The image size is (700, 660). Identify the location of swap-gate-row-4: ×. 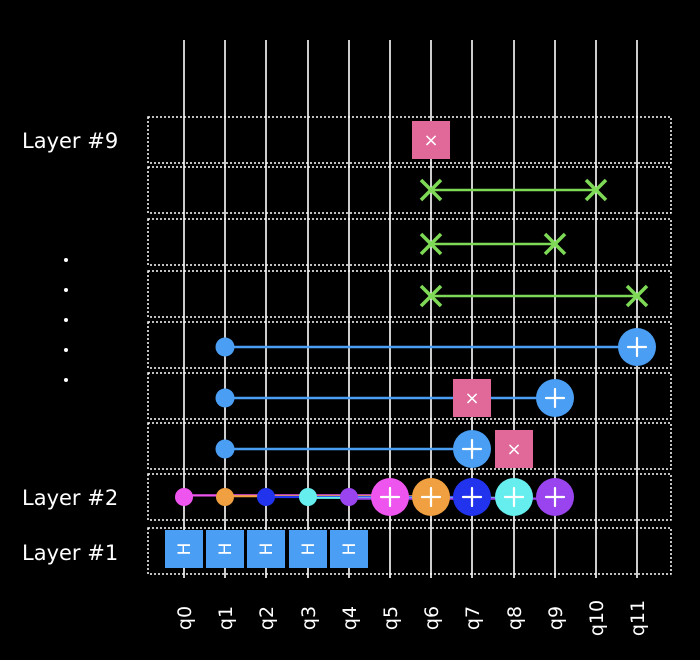
(472, 398).